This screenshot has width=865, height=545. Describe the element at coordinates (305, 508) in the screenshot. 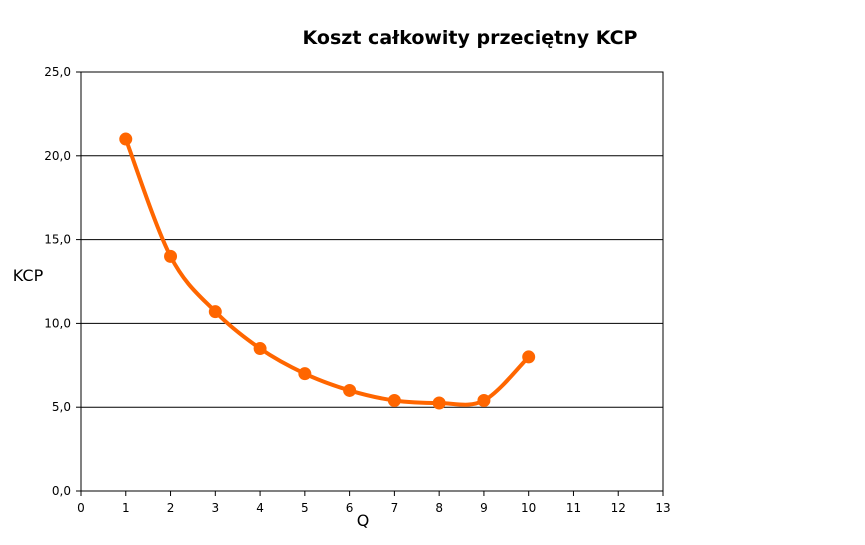

I see `x-tick-label: 5` at that location.